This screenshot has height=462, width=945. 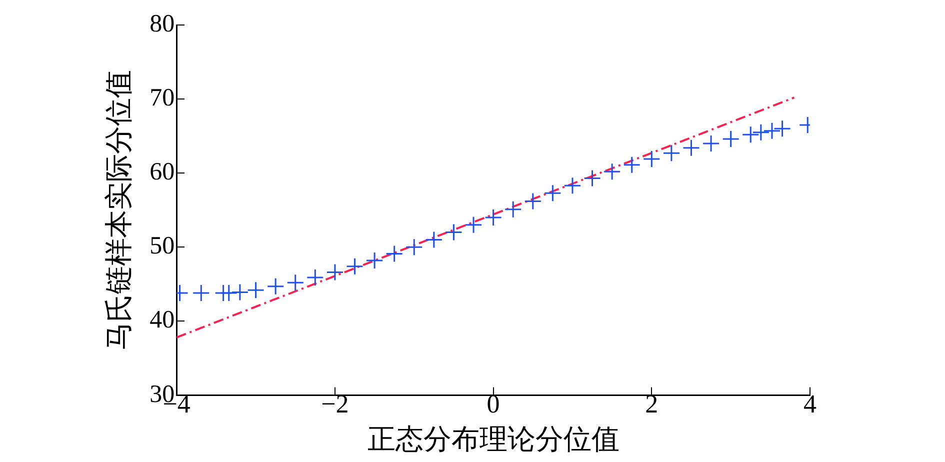 What do you see at coordinates (162, 246) in the screenshot?
I see `y-tick-label: 50` at bounding box center [162, 246].